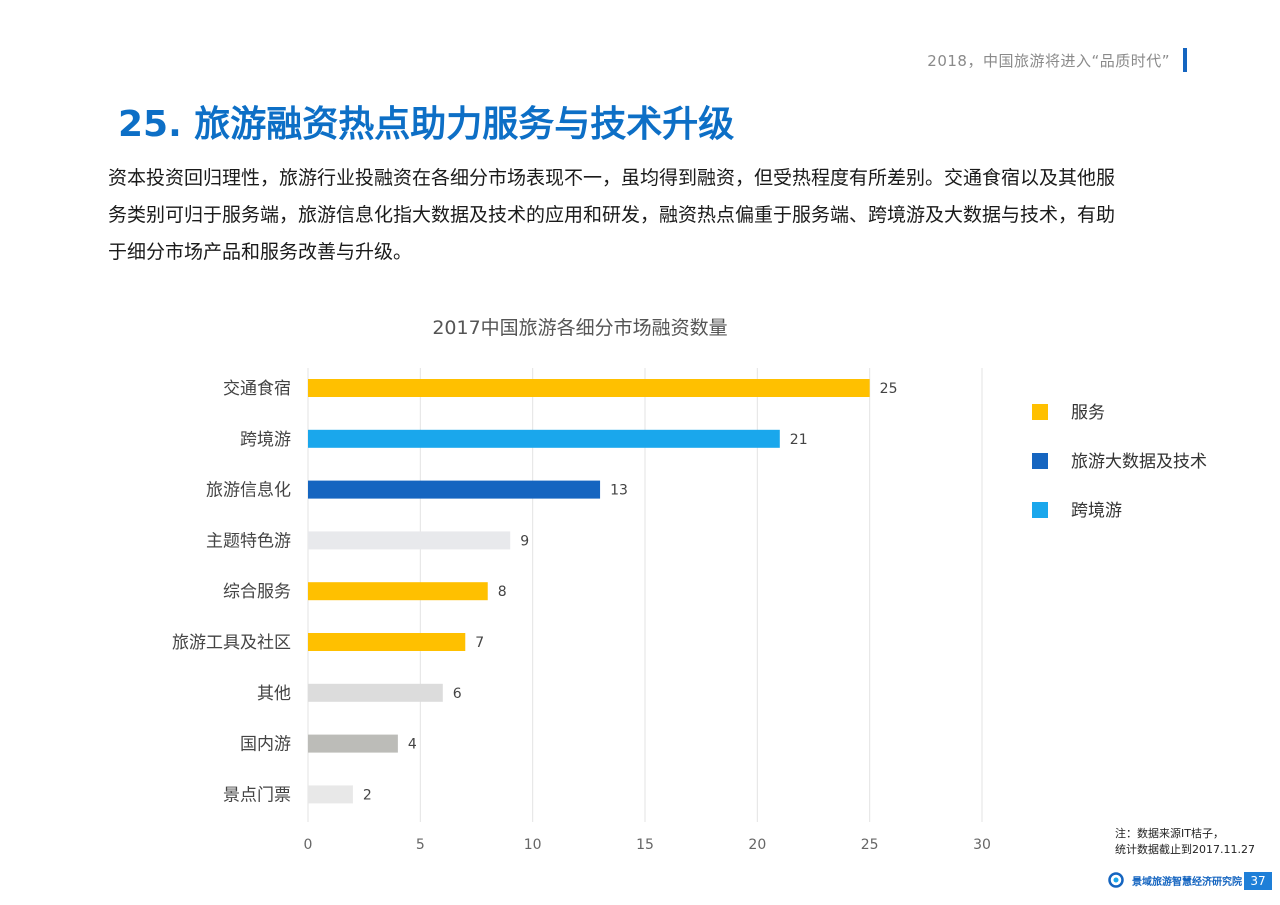  I want to click on footnote: 注：数据来源IT桔子， 统计数据截止到2017.11.27, so click(1185, 842).